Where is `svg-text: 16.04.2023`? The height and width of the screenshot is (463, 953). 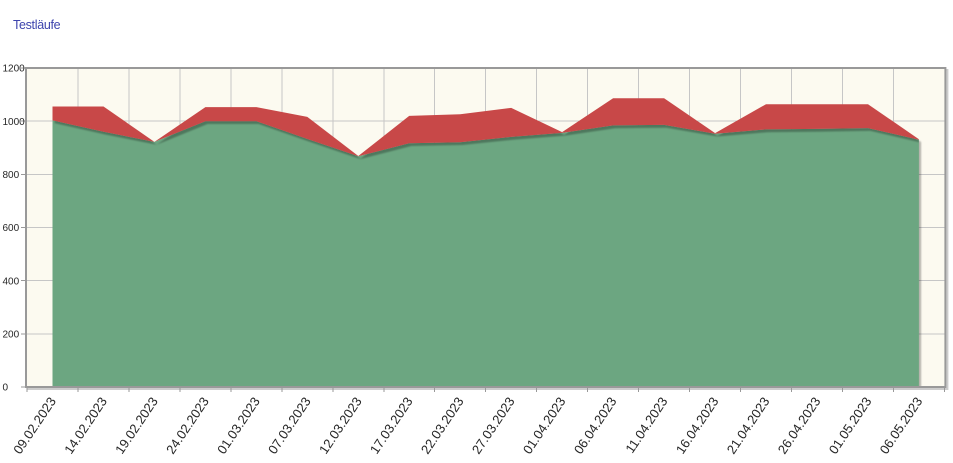 svg-text: 16.04.2023 is located at coordinates (697, 425).